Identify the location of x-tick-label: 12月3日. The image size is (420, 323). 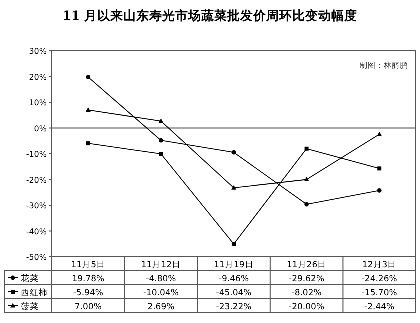
(379, 265).